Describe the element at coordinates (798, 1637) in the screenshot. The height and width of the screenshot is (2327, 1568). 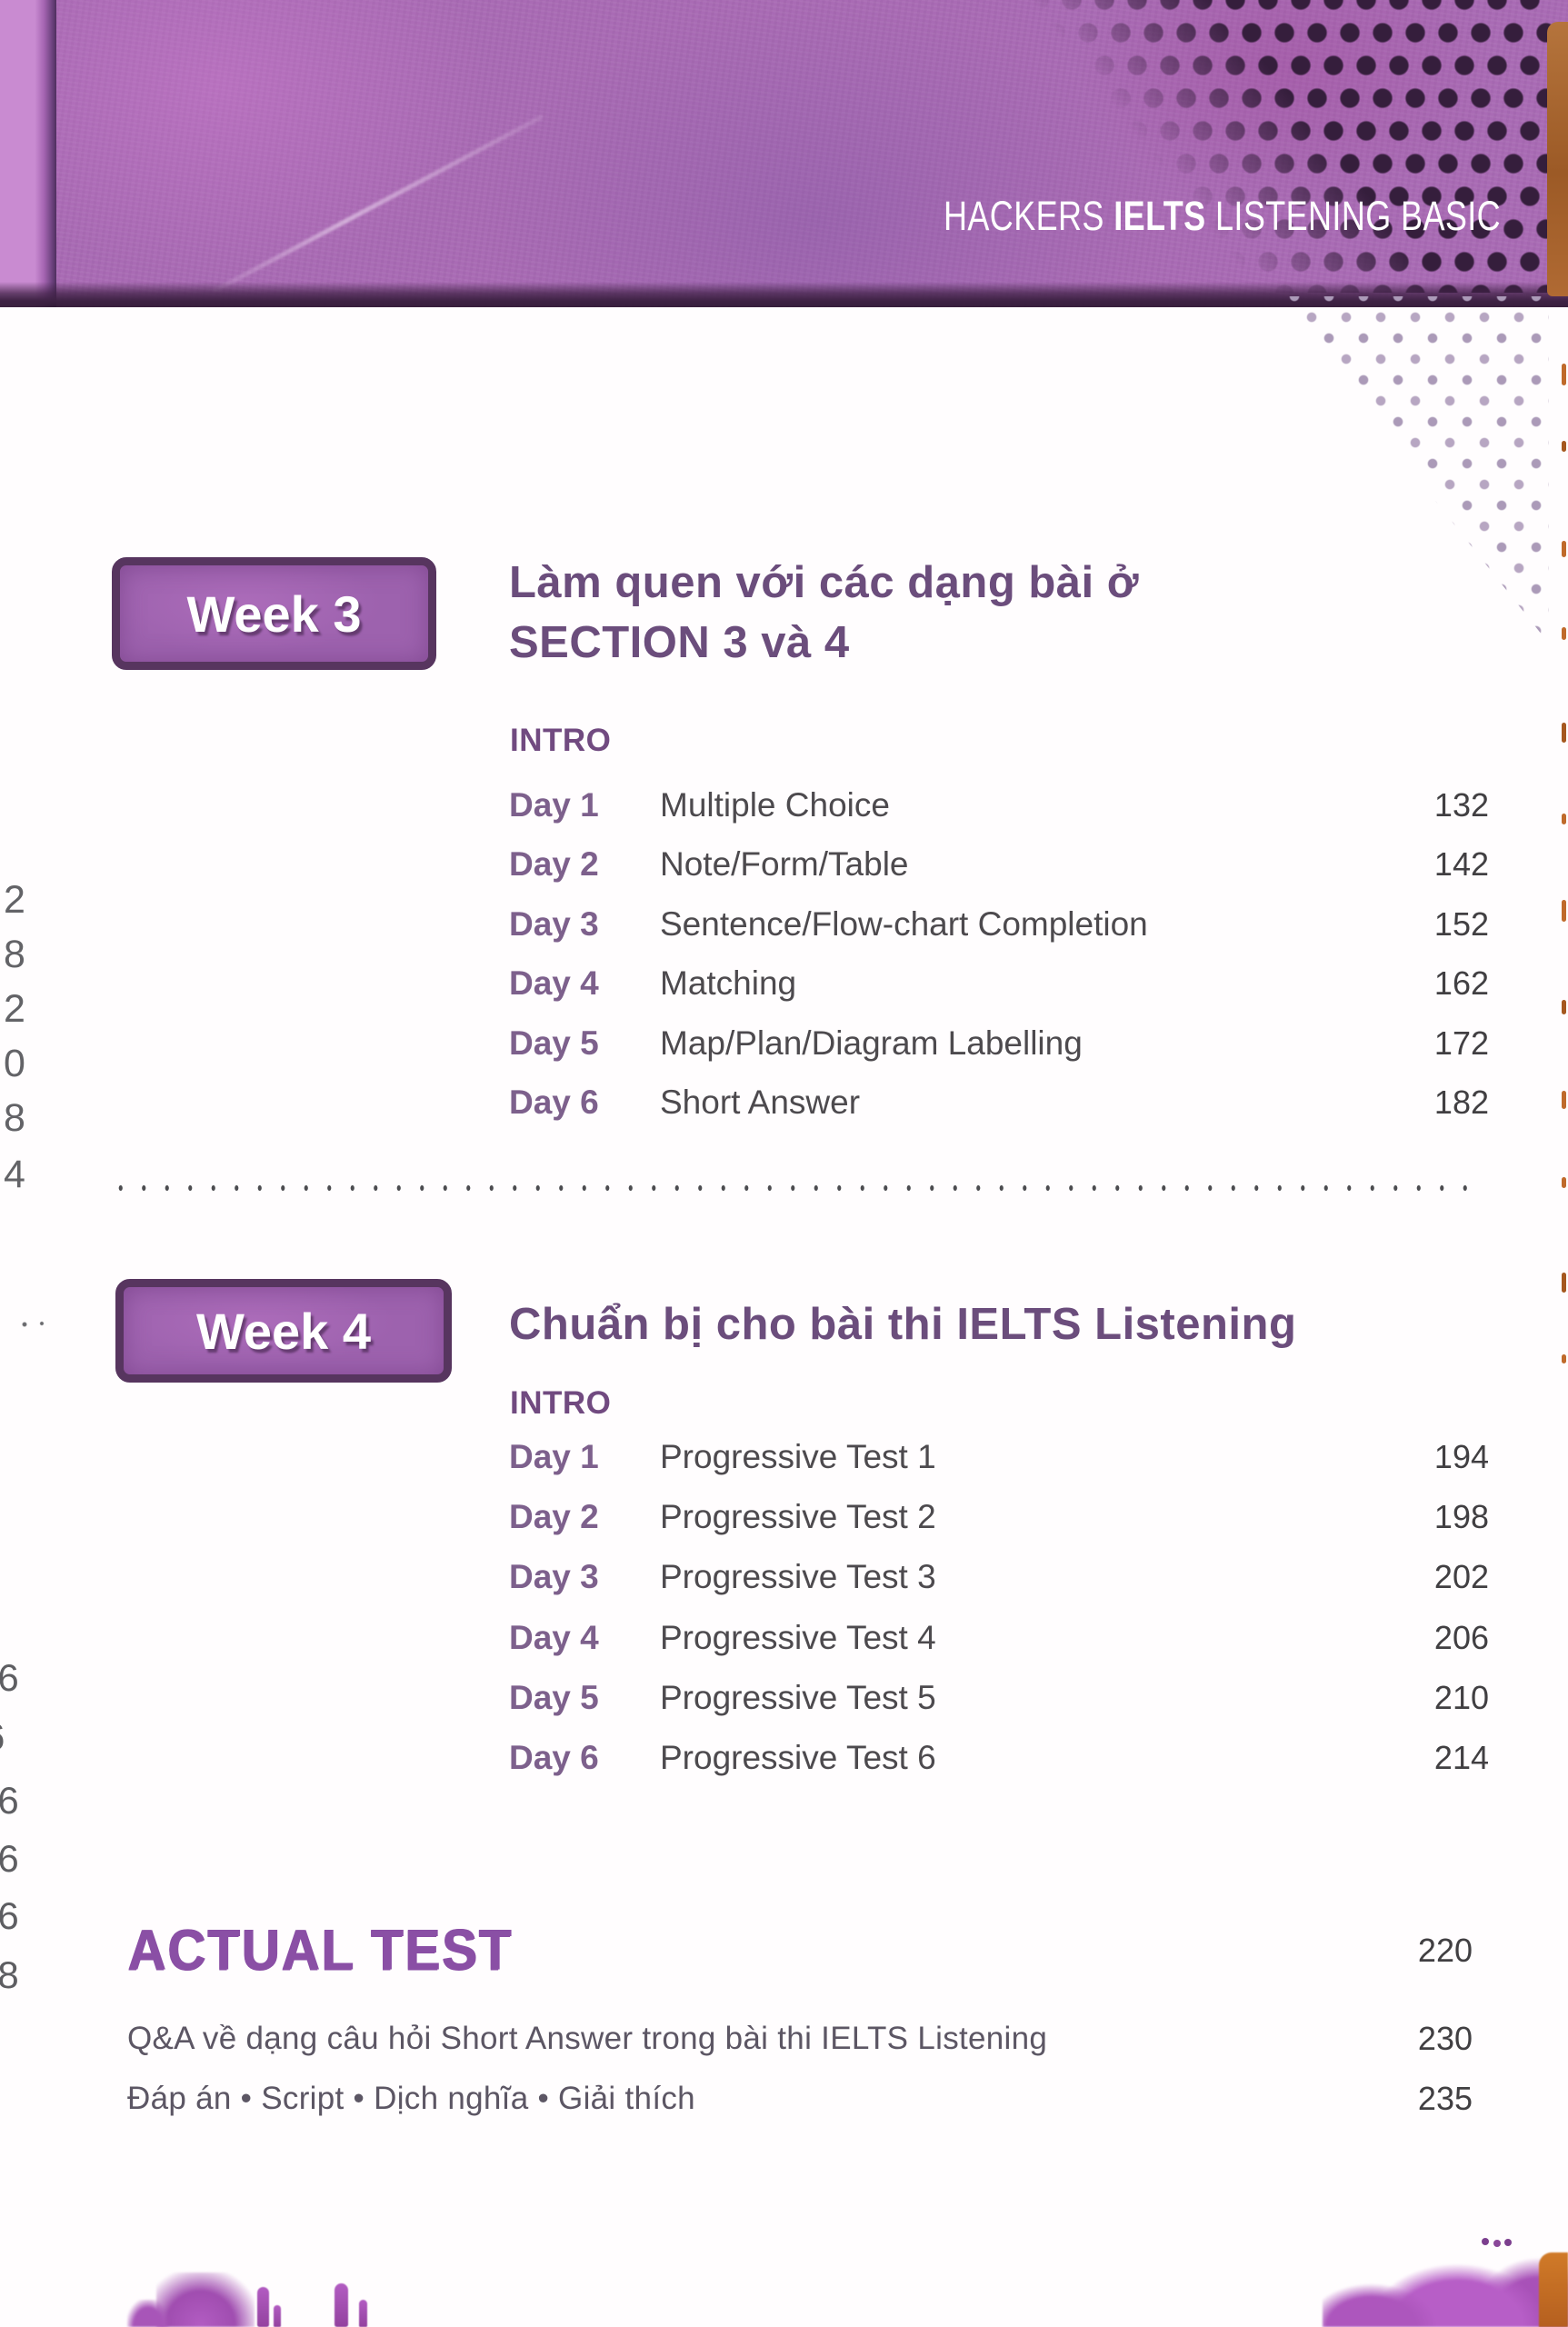
I see `topic-label: Progressive Test 4` at that location.